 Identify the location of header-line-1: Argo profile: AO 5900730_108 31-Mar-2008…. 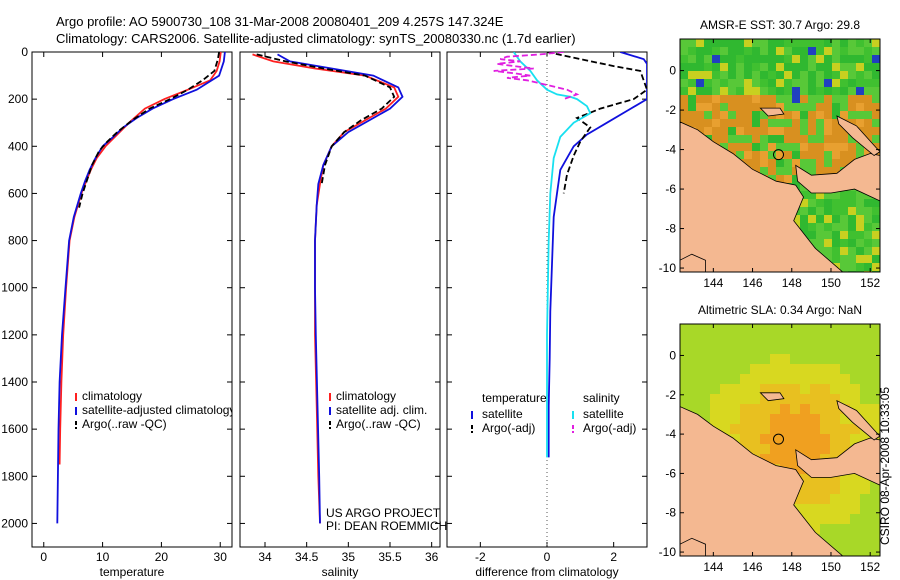
(280, 21).